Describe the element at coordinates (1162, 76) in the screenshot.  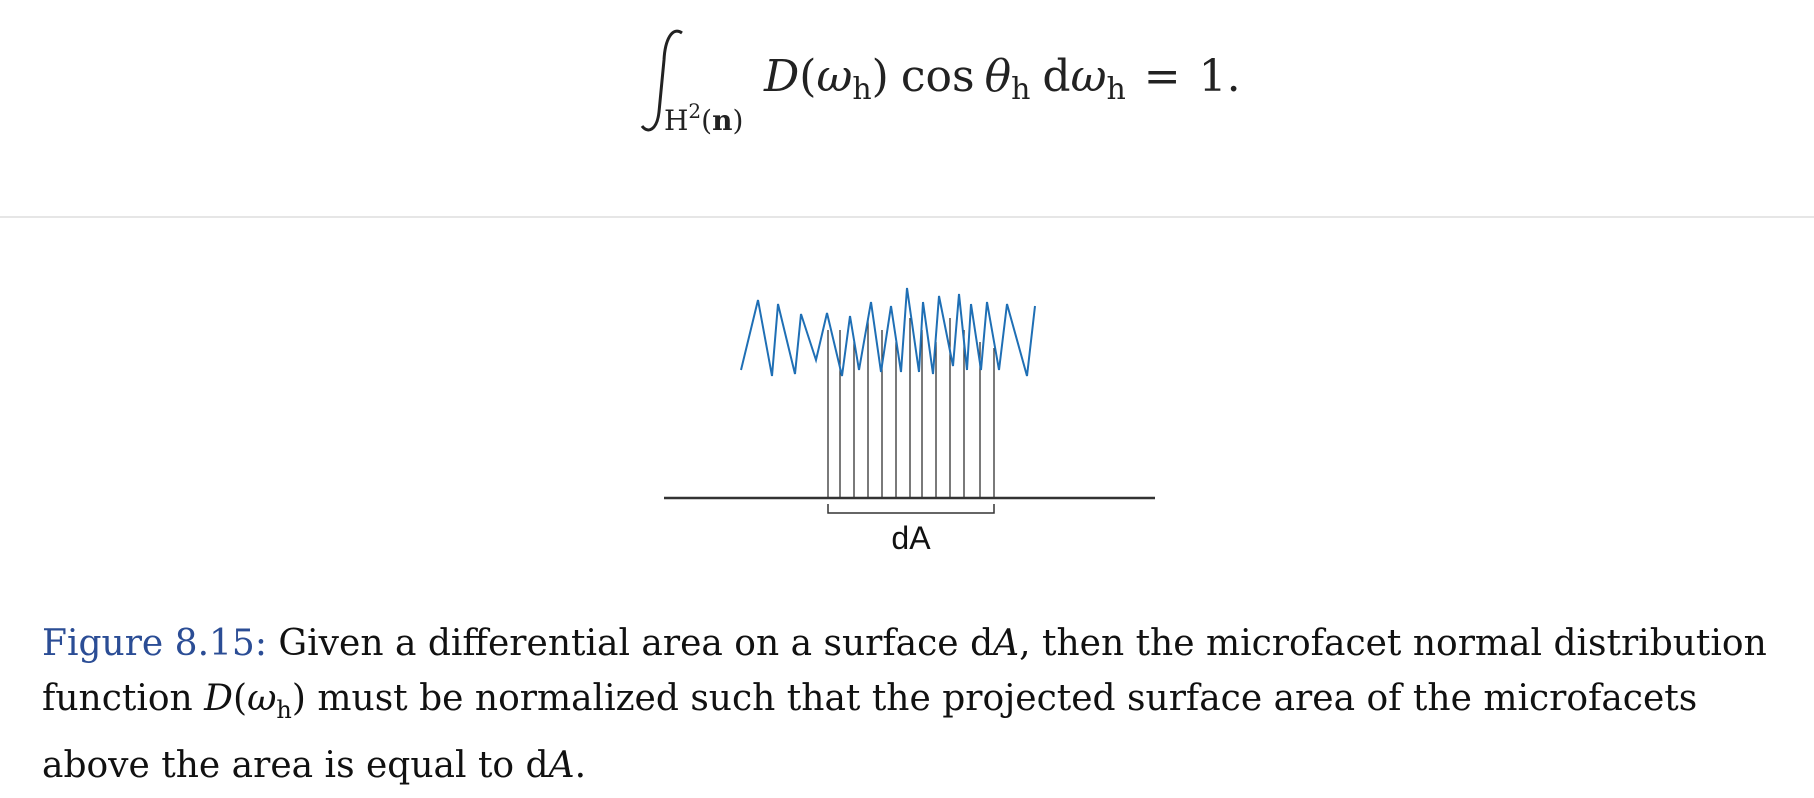
I see `eq-equals: =` at that location.